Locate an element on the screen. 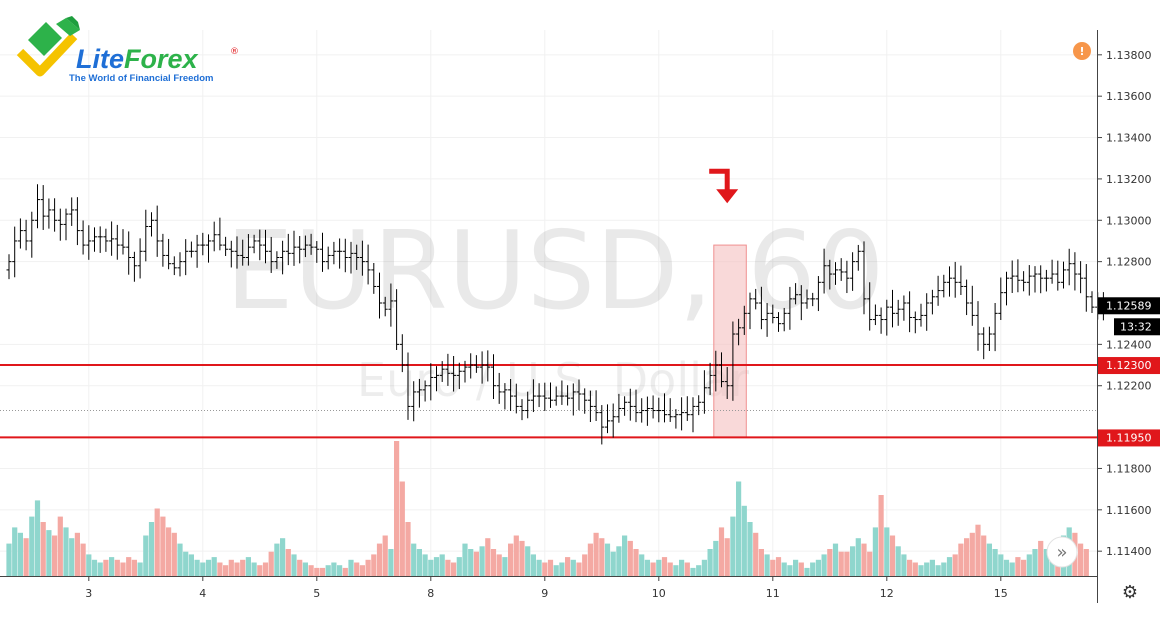 Image resolution: width=1164 pixels, height=635 pixels. exclamation-icon: ! is located at coordinates (1081, 51).